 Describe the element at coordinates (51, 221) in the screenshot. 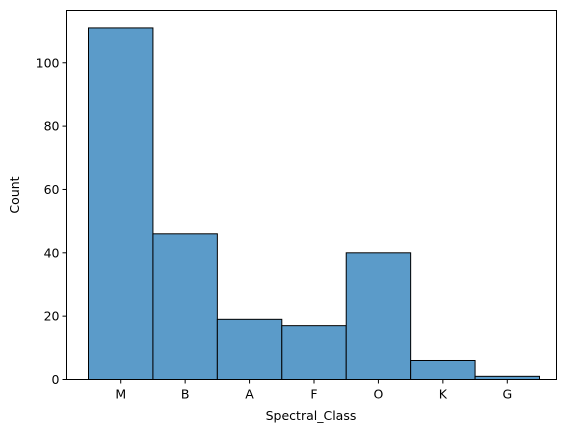

I see `y-axis: 0 20 40 60 80 100` at that location.